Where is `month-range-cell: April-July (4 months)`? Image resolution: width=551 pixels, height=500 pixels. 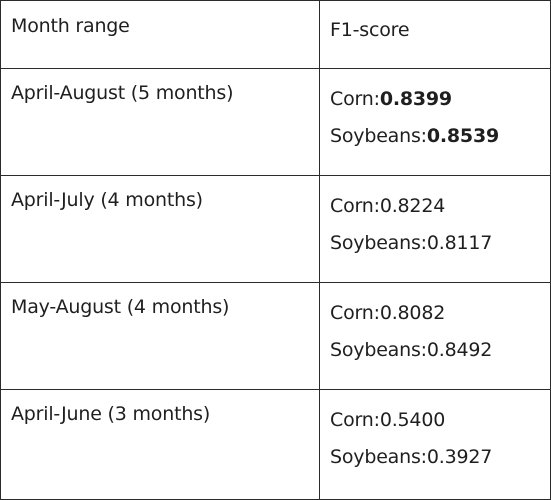 month-range-cell: April-July (4 months) is located at coordinates (160, 229).